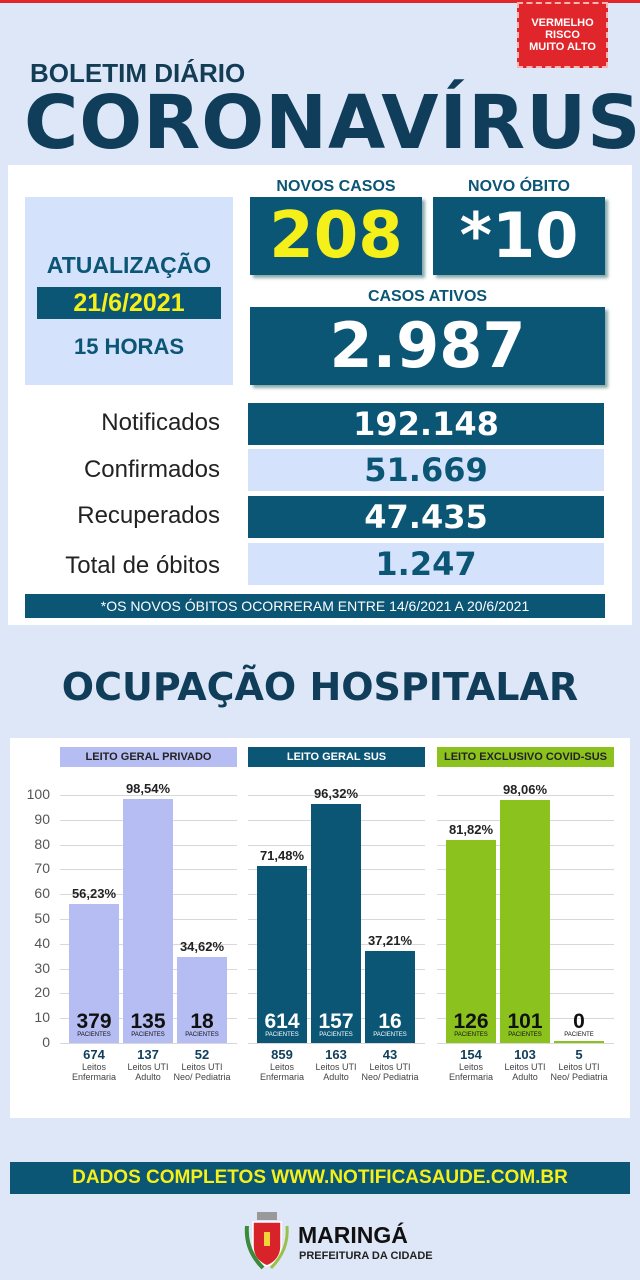 Image resolution: width=640 pixels, height=1280 pixels. I want to click on bed-number: 154, so click(471, 1054).